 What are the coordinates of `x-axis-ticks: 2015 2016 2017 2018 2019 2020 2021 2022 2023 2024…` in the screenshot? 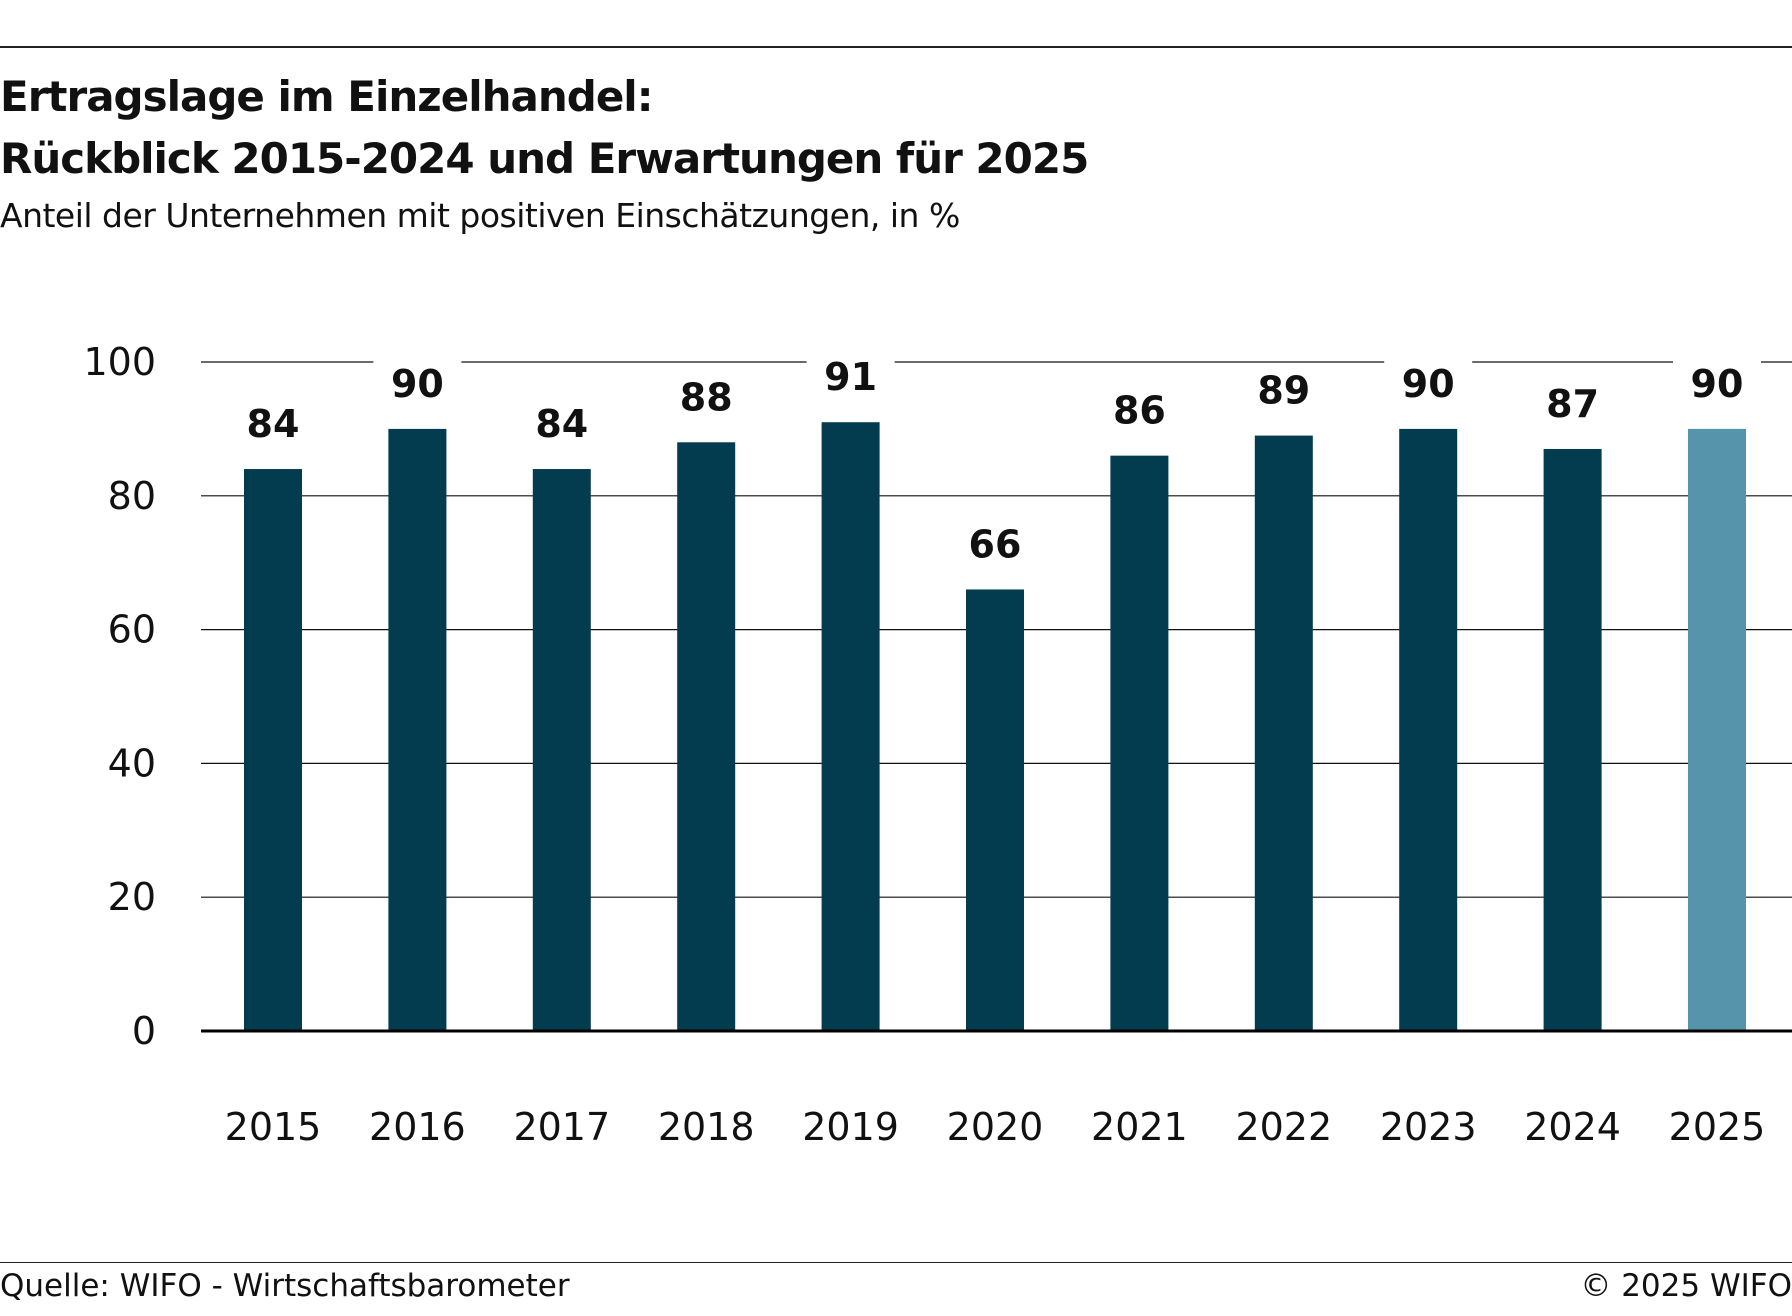 It's located at (995, 1127).